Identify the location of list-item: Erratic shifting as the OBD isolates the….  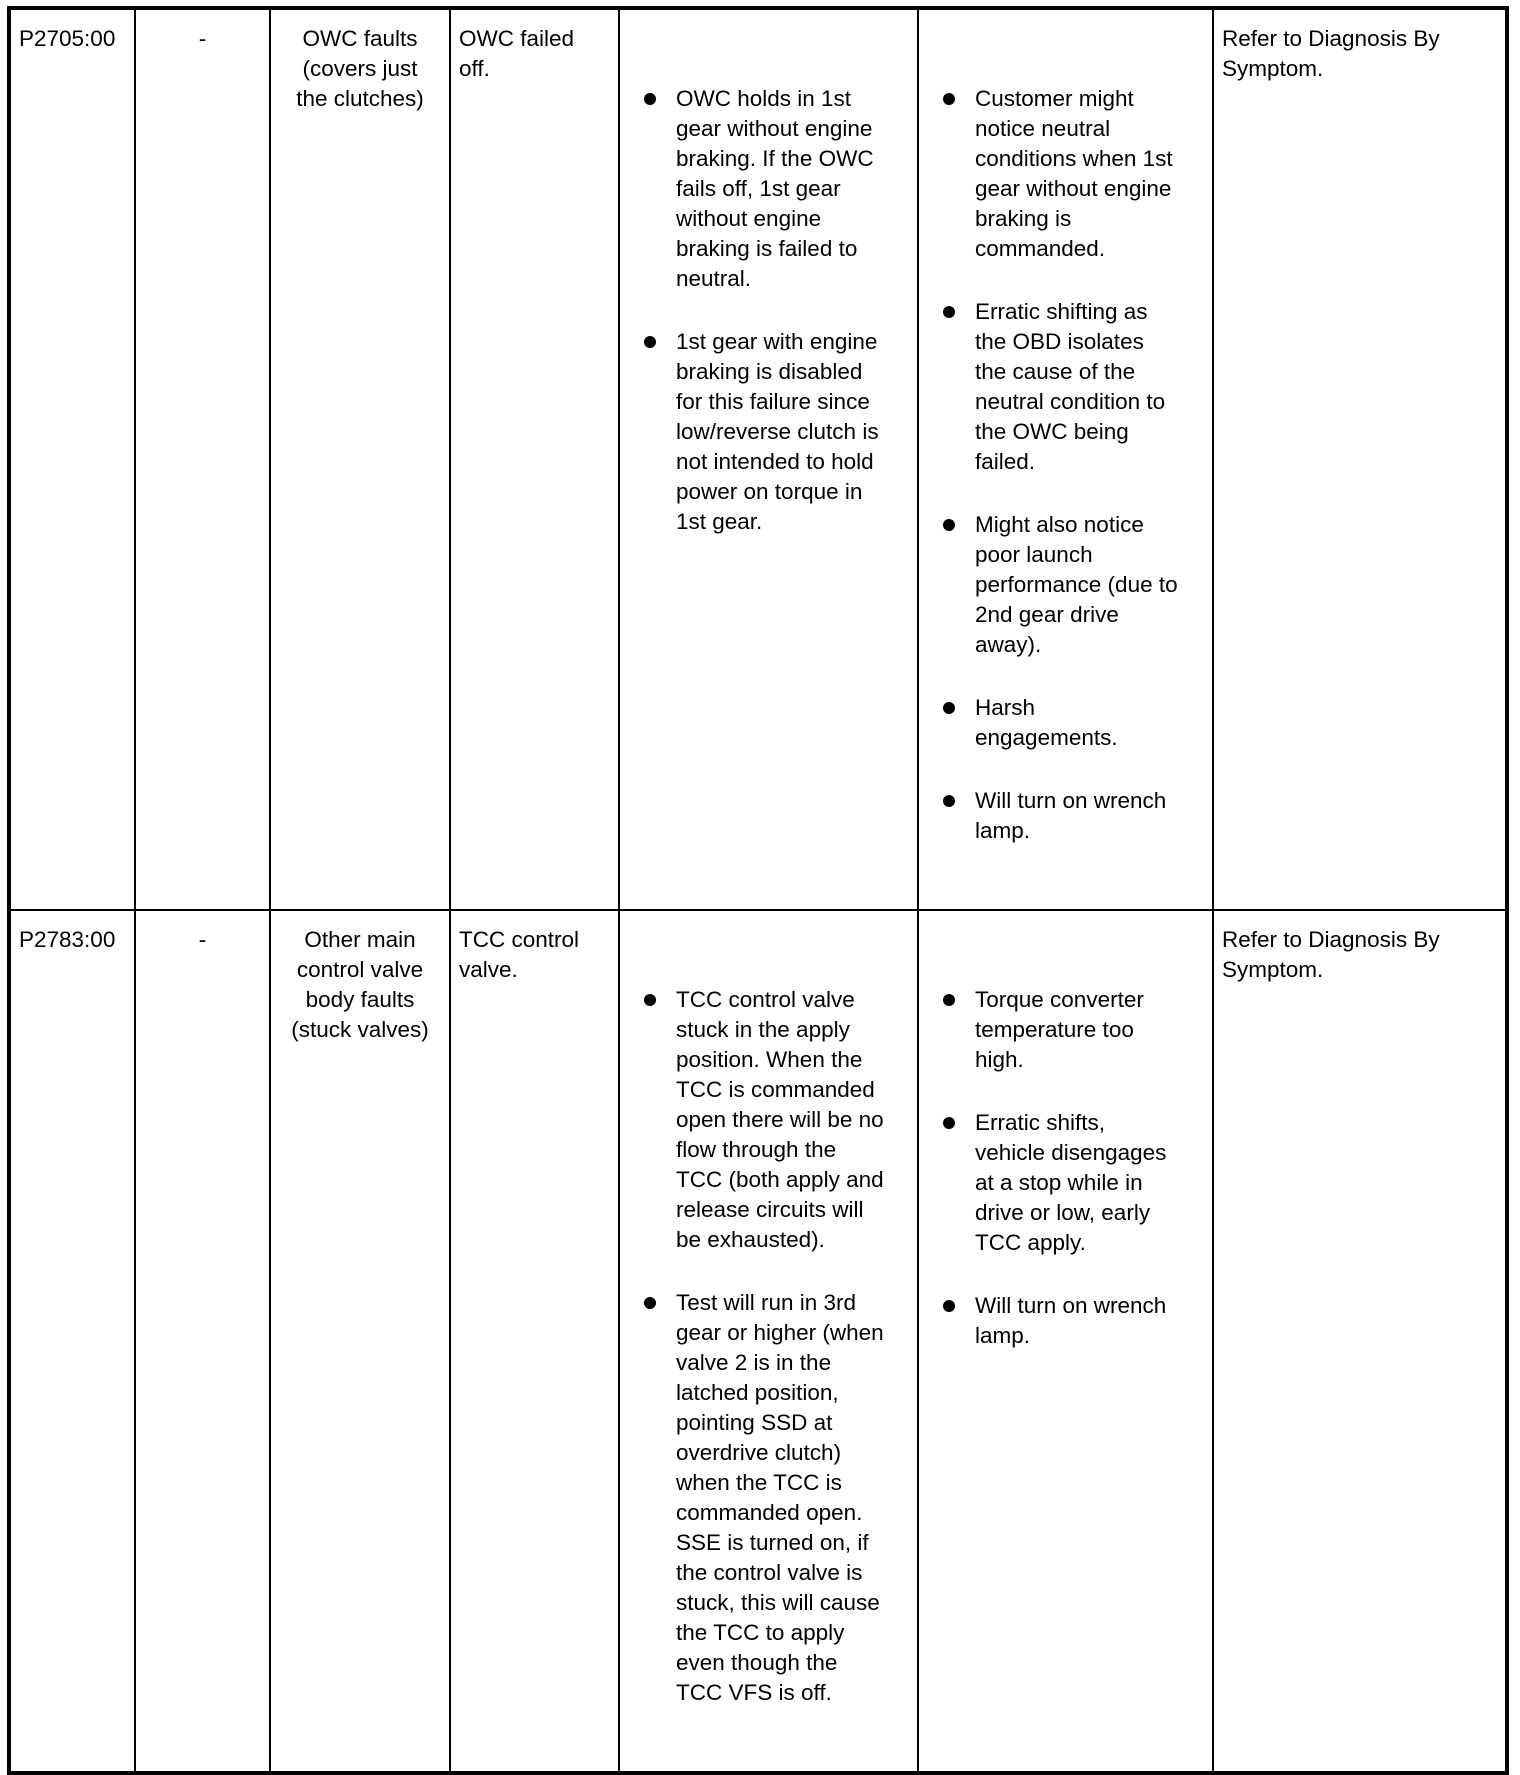
(1064, 387).